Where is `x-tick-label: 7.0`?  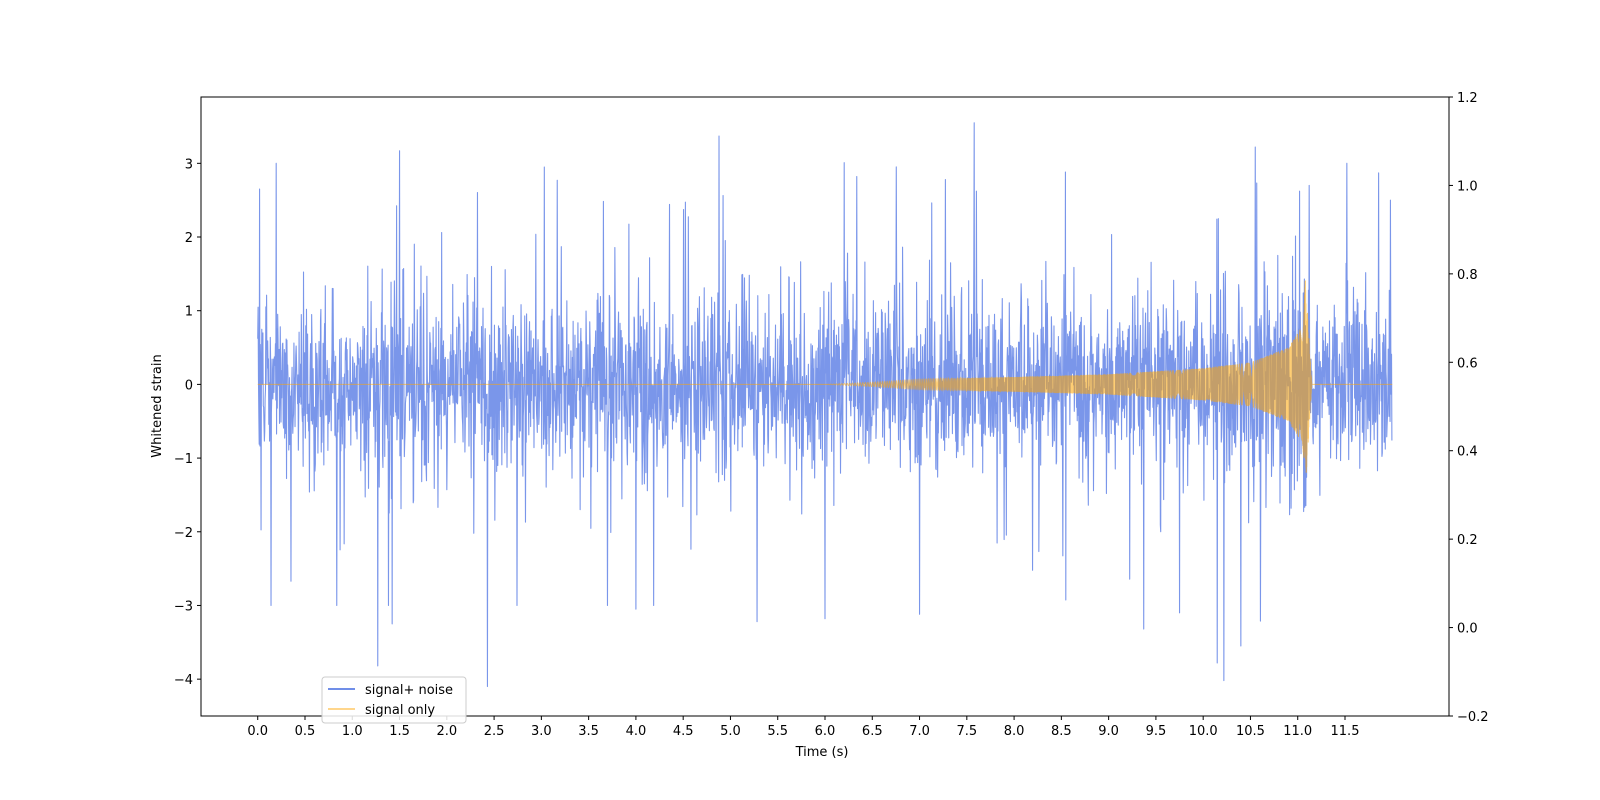 x-tick-label: 7.0 is located at coordinates (919, 731).